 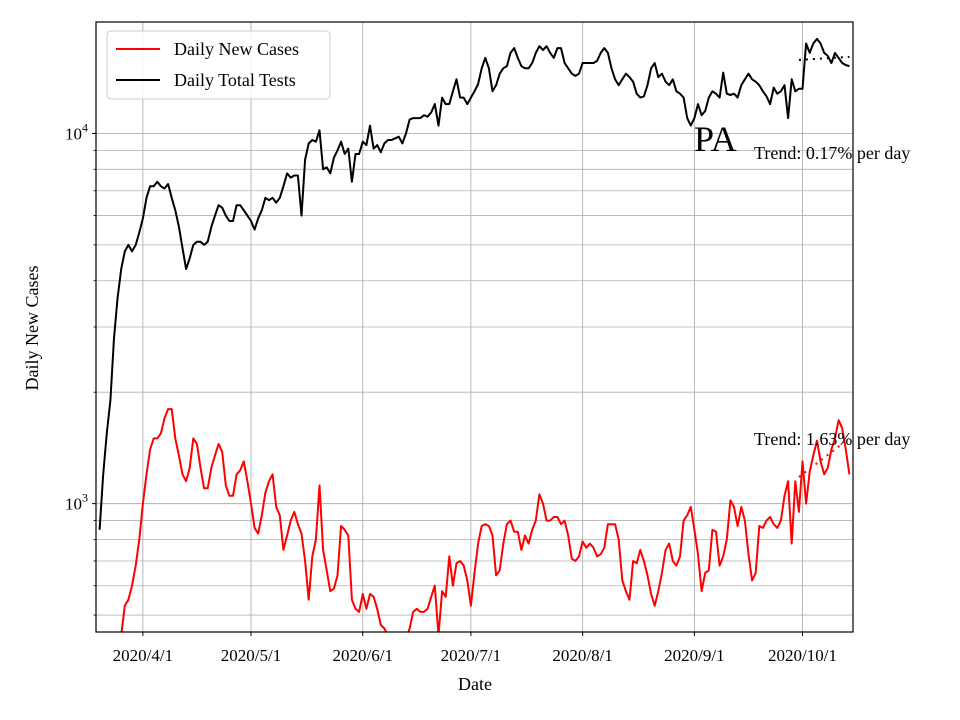 I want to click on y-axis-ticks: 10³ 10⁴, so click(x=80, y=368).